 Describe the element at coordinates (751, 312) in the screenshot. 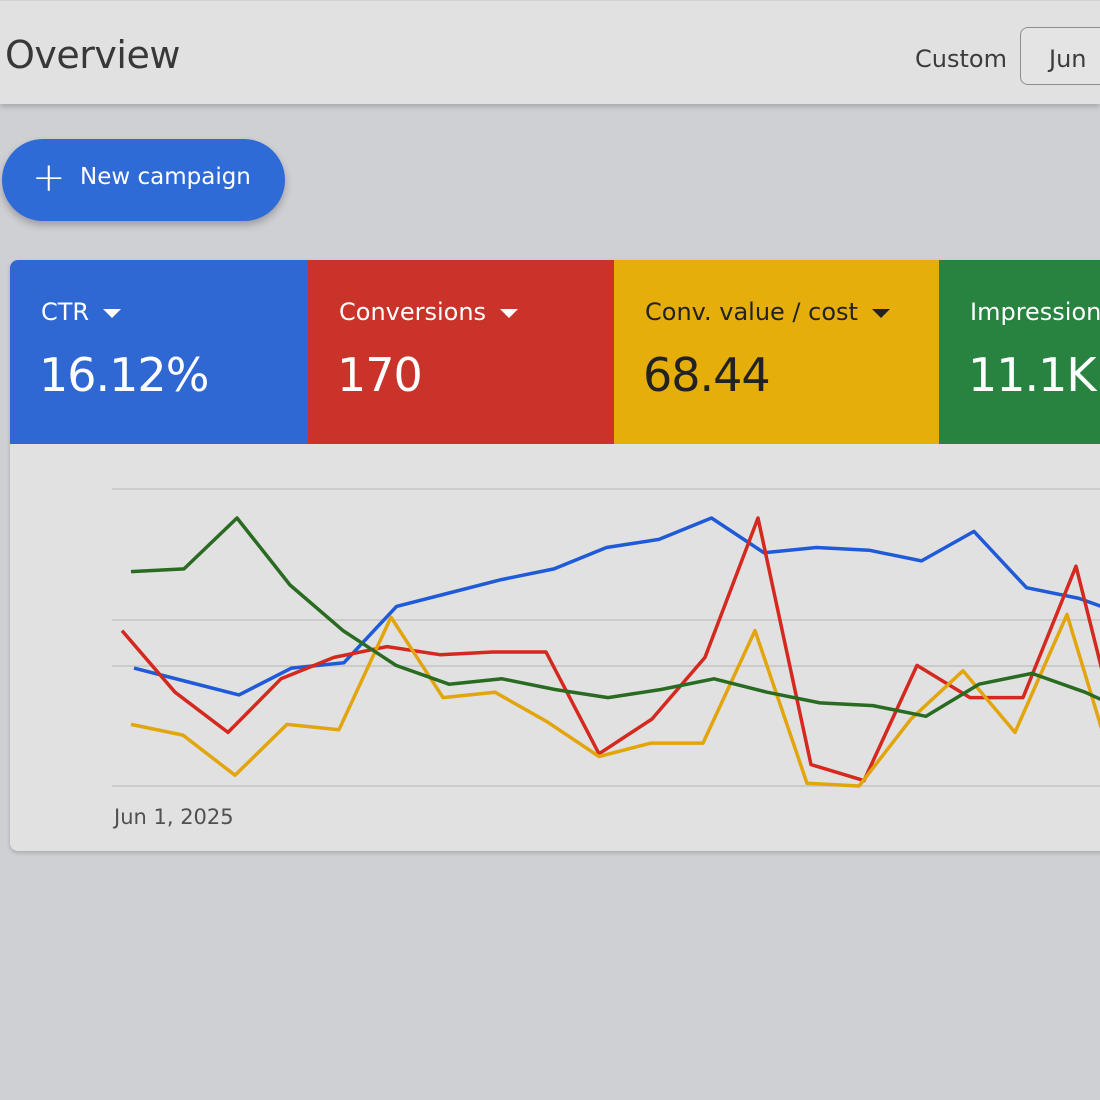

I see `metric-name-conv-value-cost: Conv. value / cost` at that location.